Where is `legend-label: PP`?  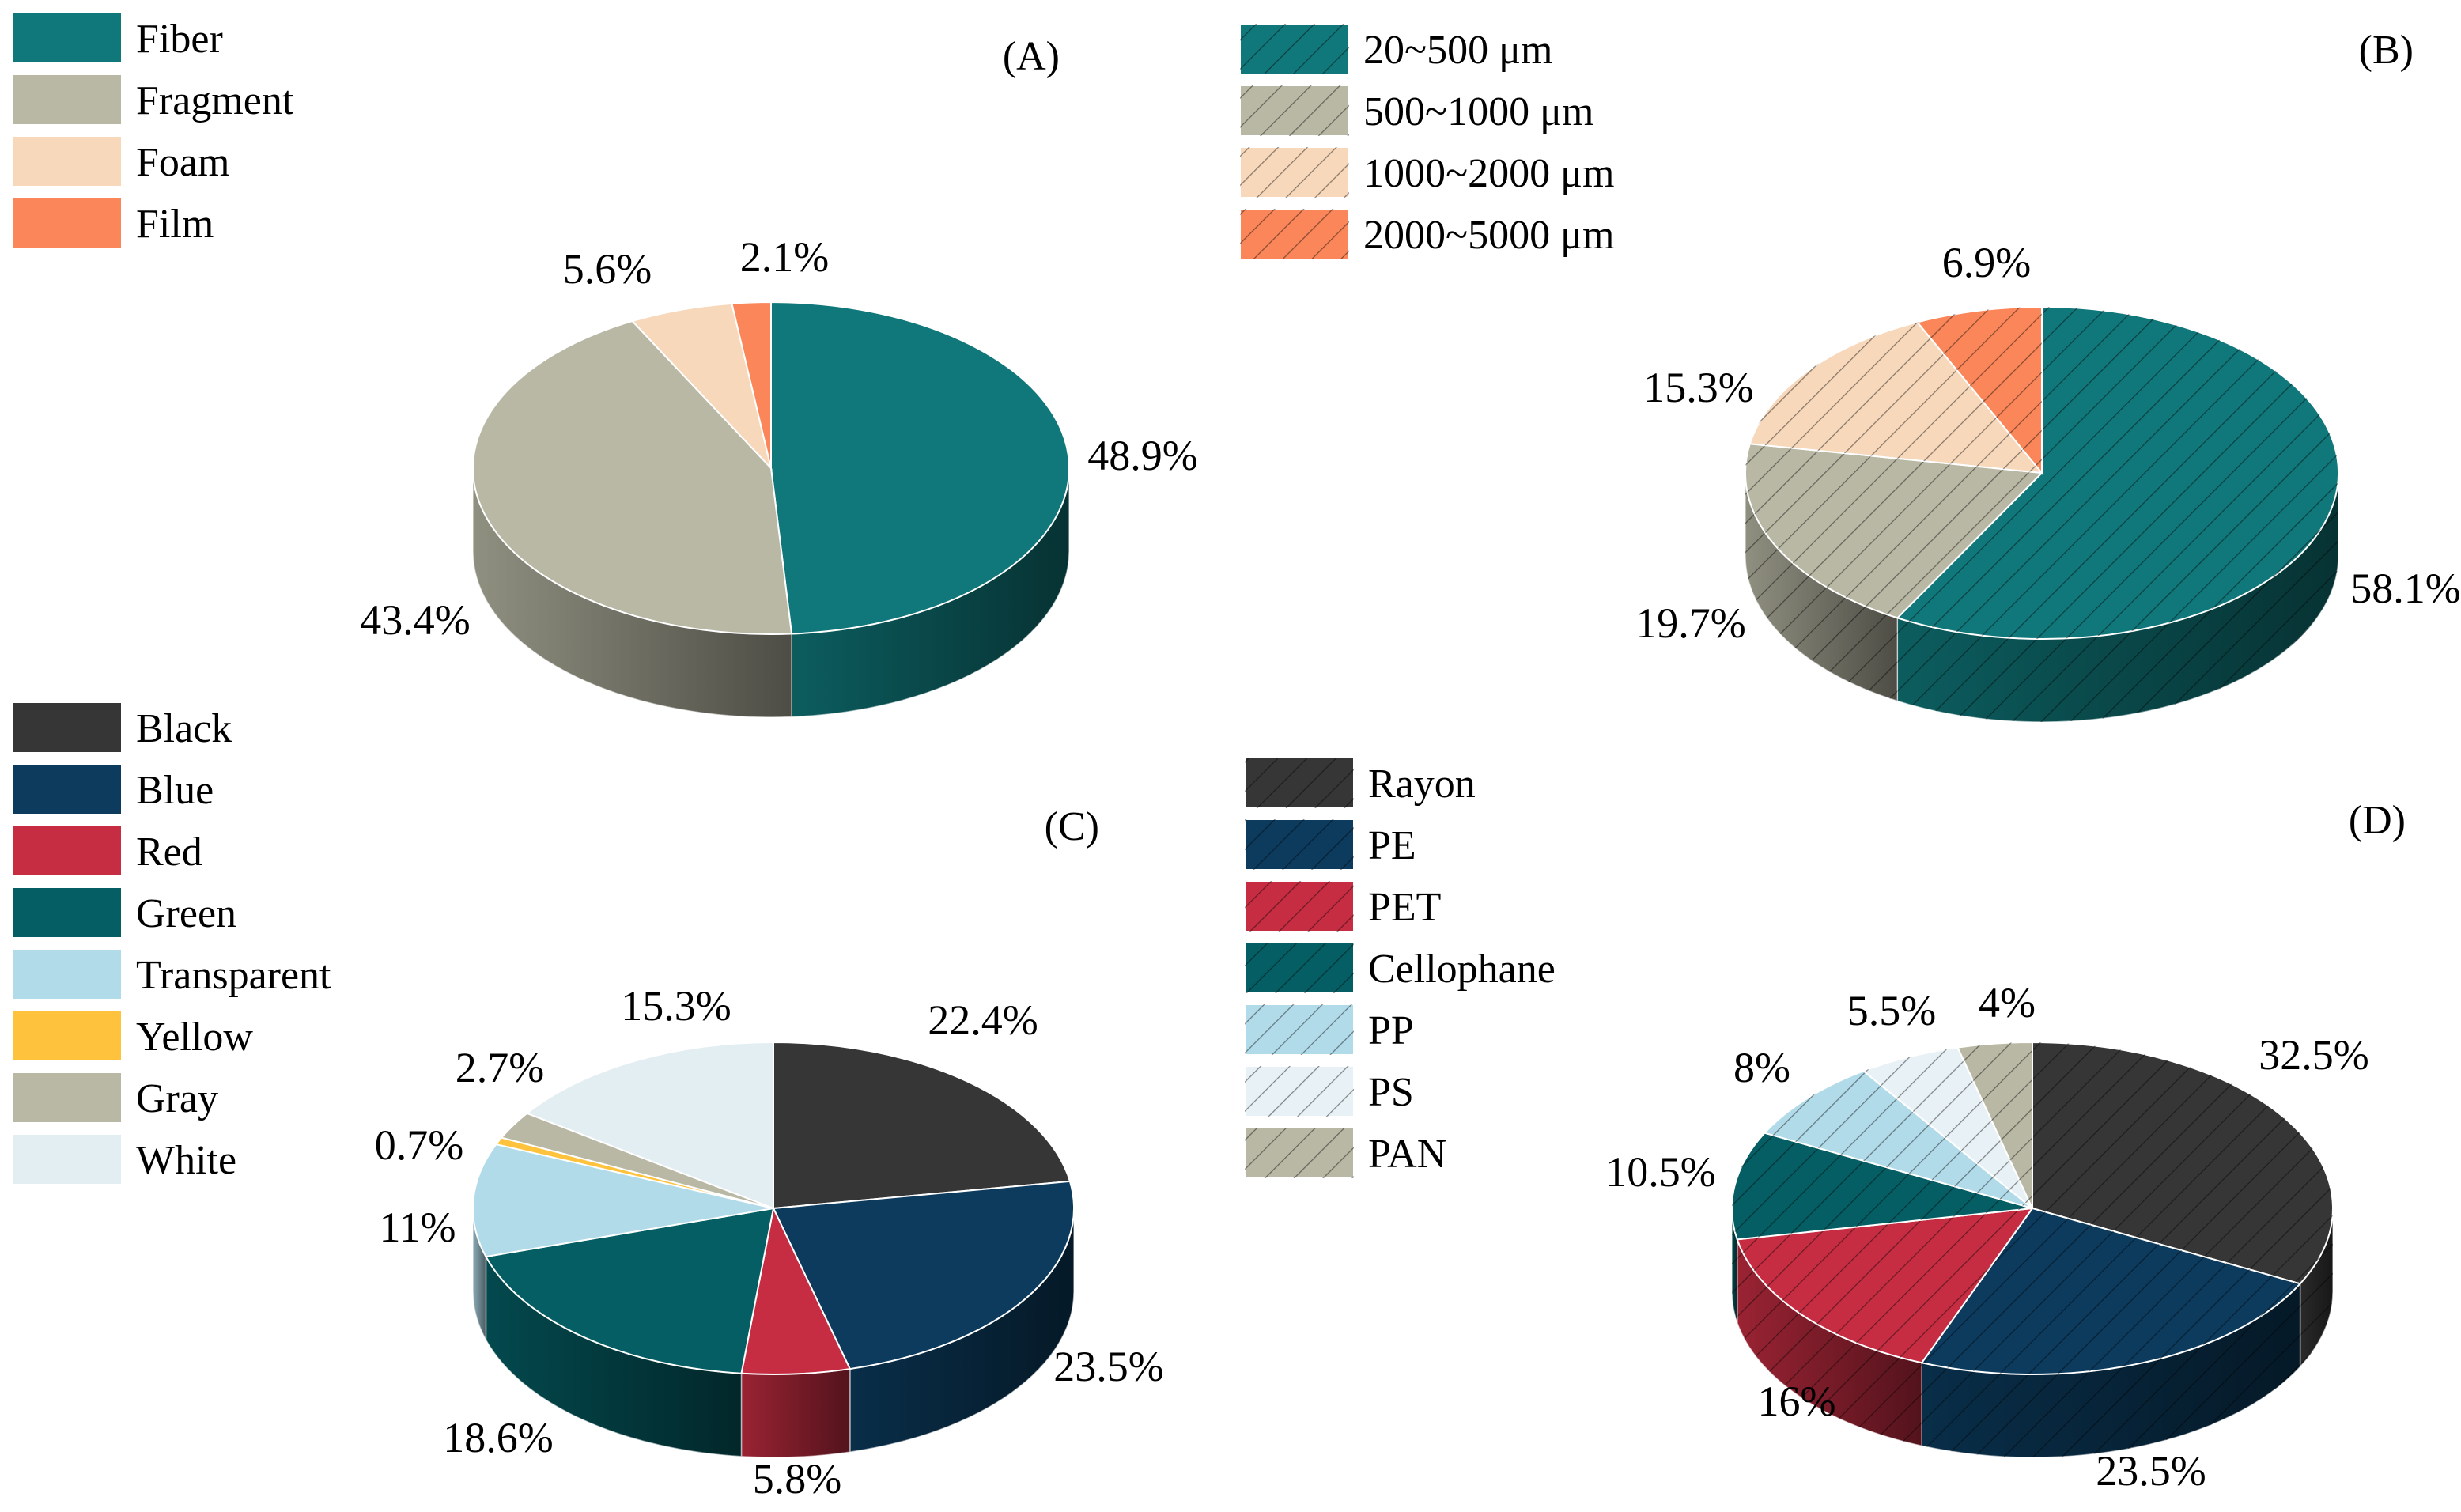
legend-label: PP is located at coordinates (1391, 1030).